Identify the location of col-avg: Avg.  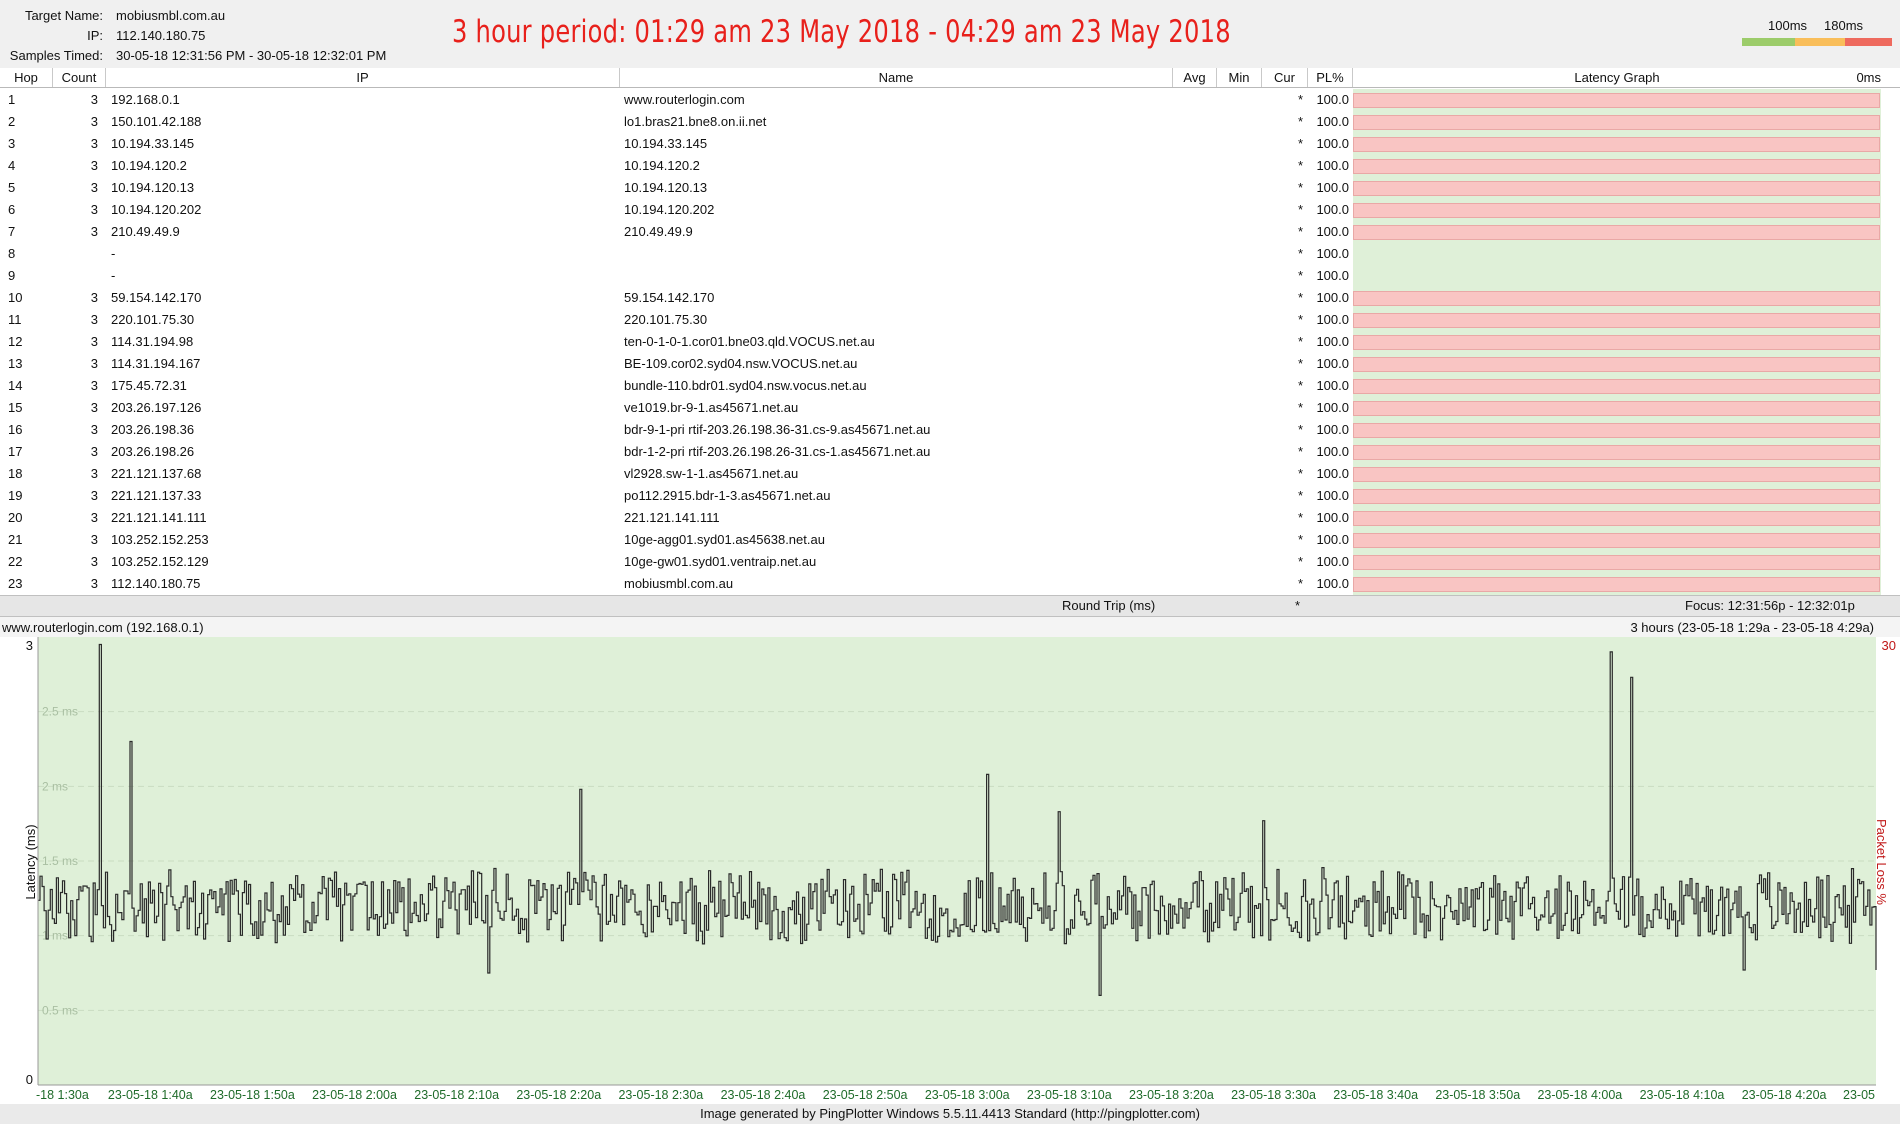
(1195, 77).